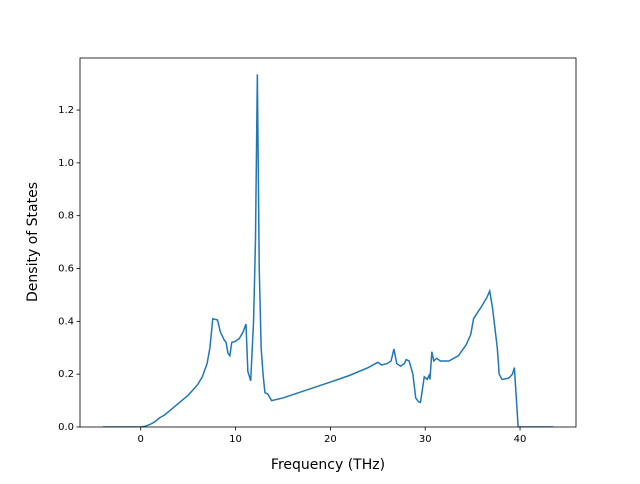 The width and height of the screenshot is (640, 484). I want to click on x-tick-label: 0, so click(141, 439).